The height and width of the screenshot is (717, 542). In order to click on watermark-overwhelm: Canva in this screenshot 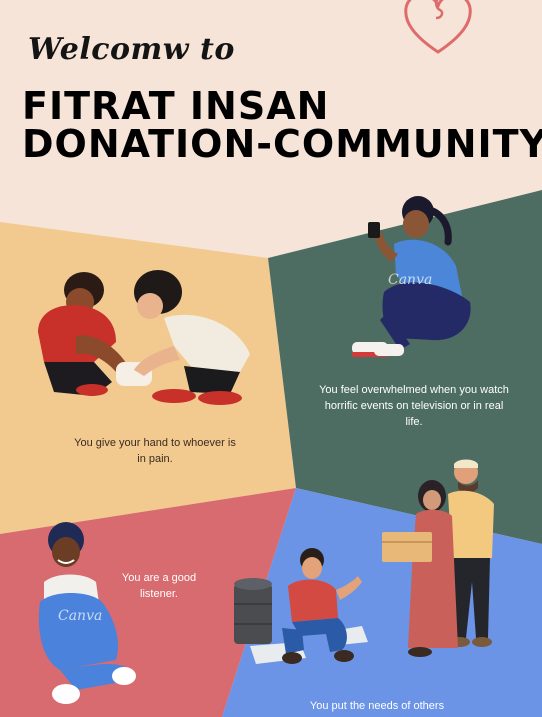, I will do `click(410, 280)`.